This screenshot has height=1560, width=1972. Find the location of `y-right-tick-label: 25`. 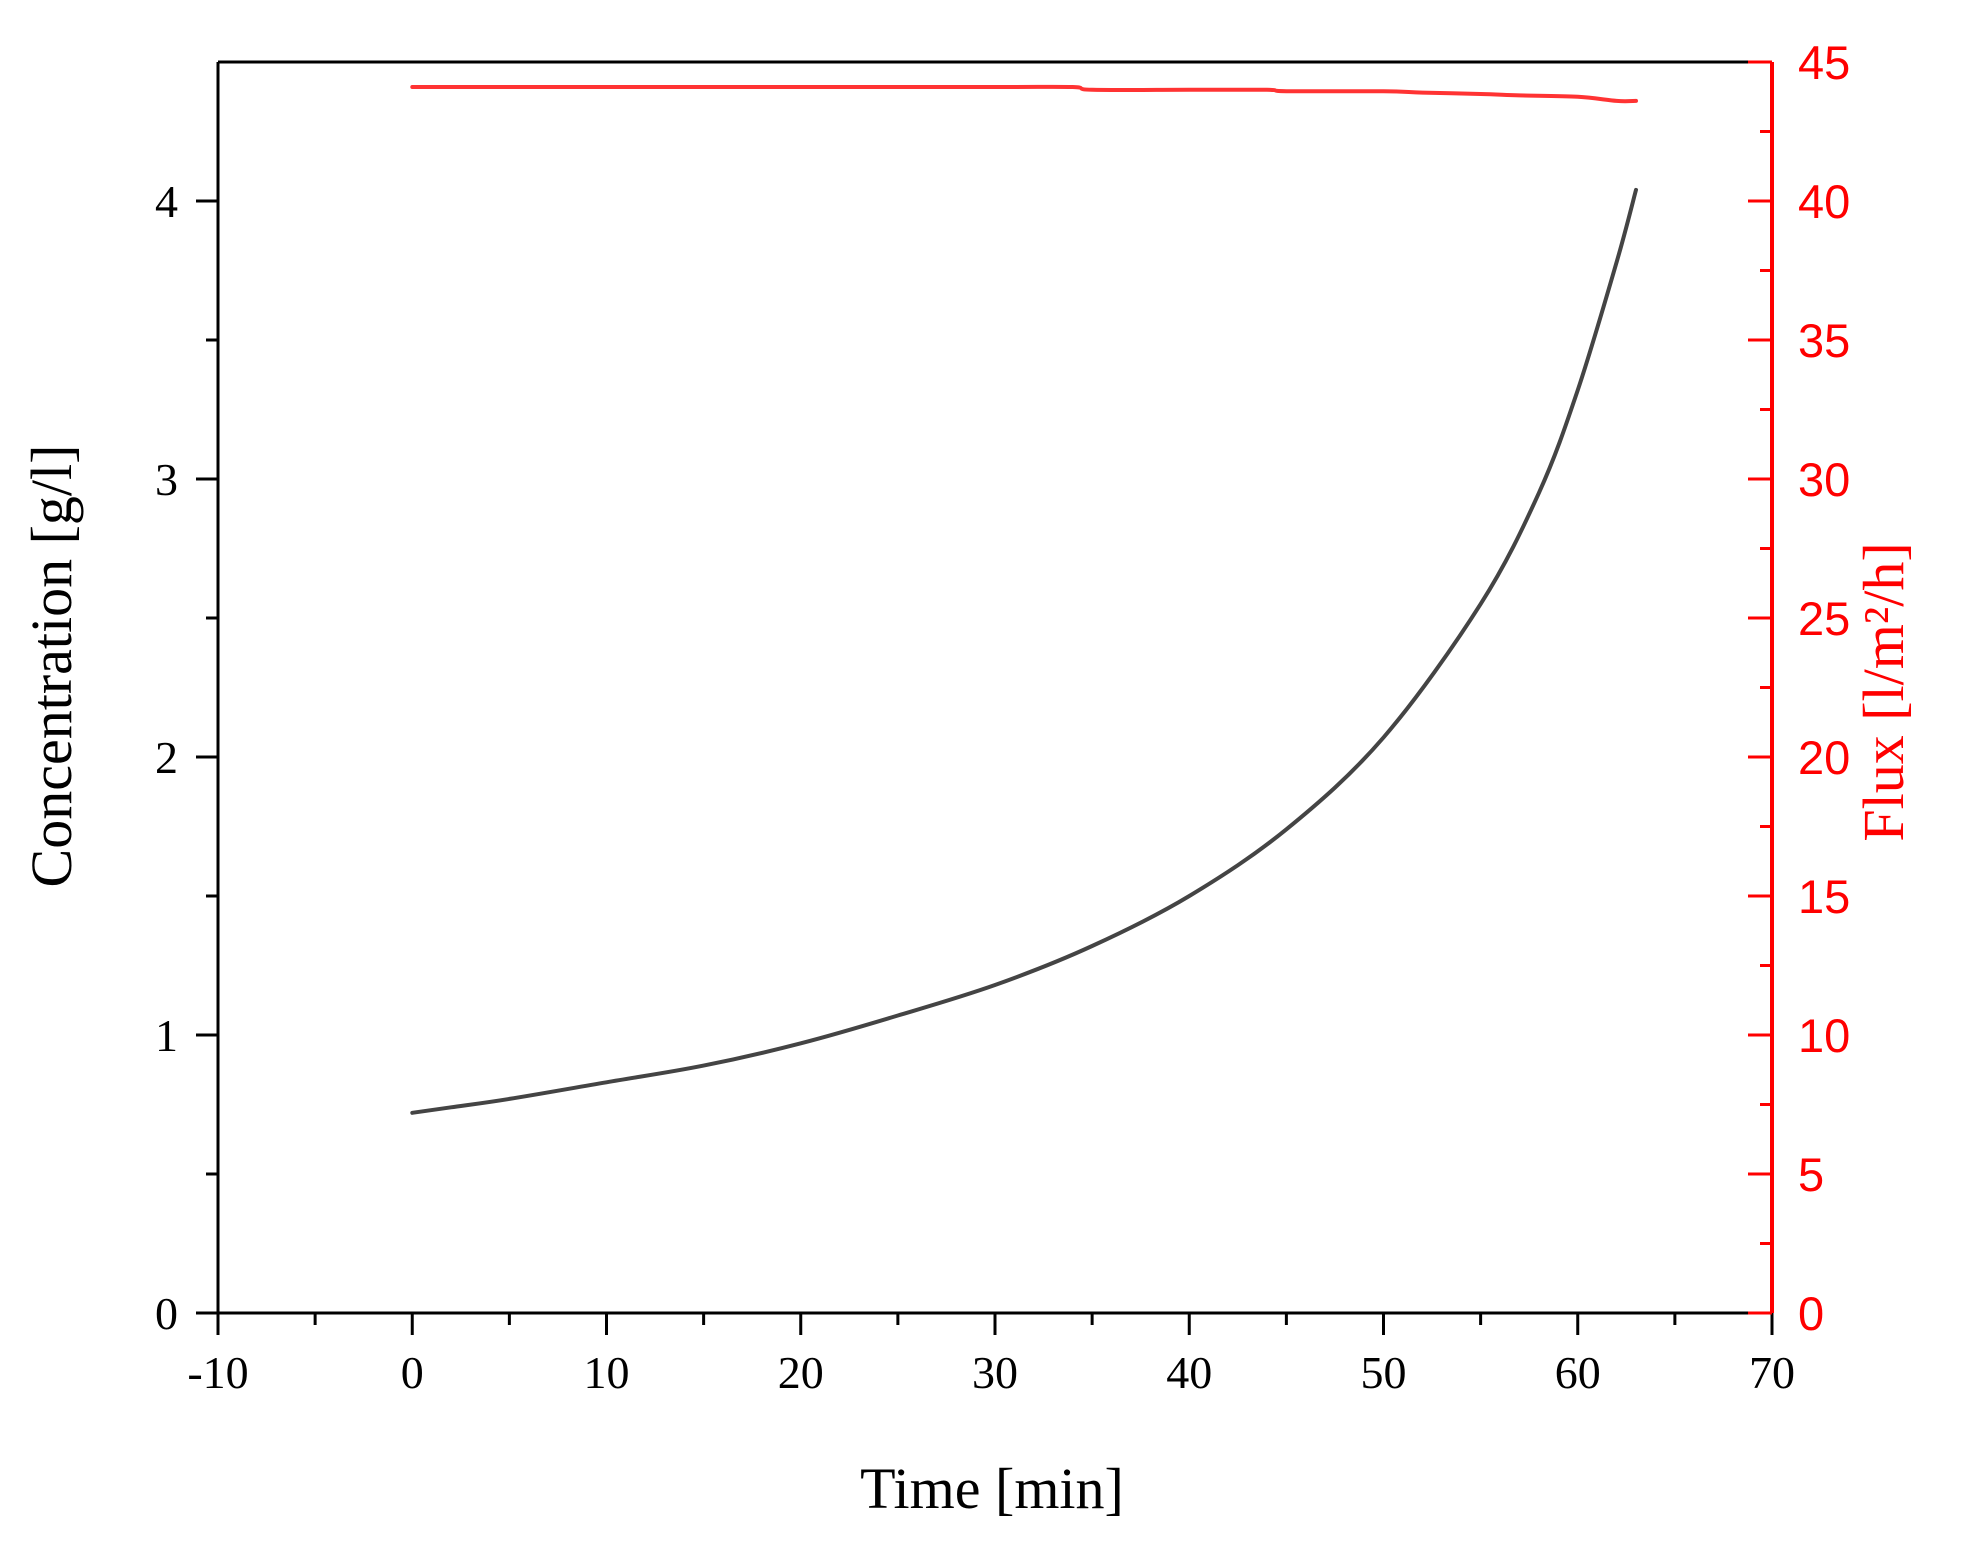

y-right-tick-label: 25 is located at coordinates (1824, 618).